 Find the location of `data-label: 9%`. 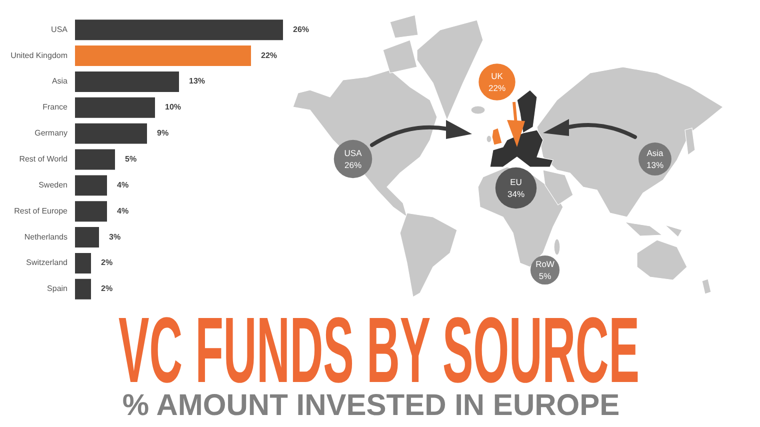

data-label: 9% is located at coordinates (163, 133).